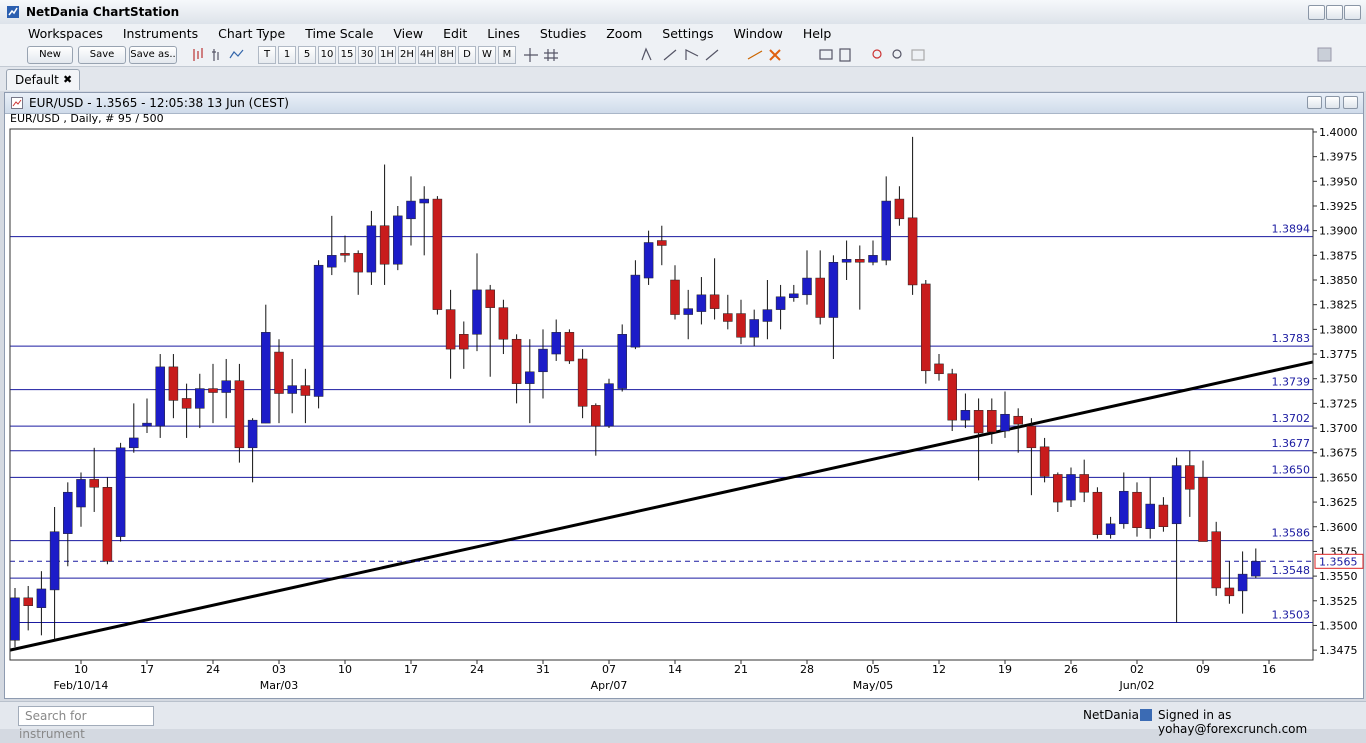 The width and height of the screenshot is (1366, 743). Describe the element at coordinates (252, 33) in the screenshot. I see `menu-item: Chart Type` at that location.